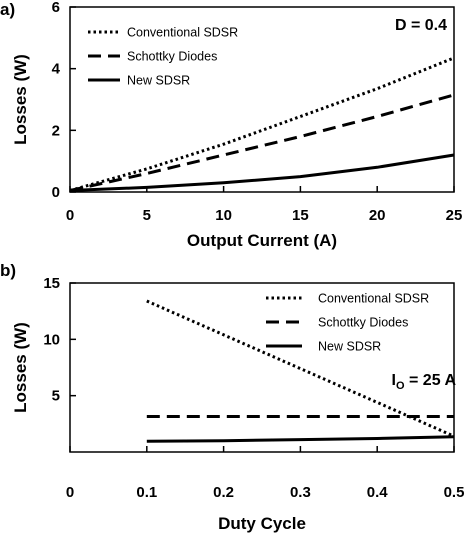  Describe the element at coordinates (146, 492) in the screenshot. I see `x-tick-label: 0.1` at that location.